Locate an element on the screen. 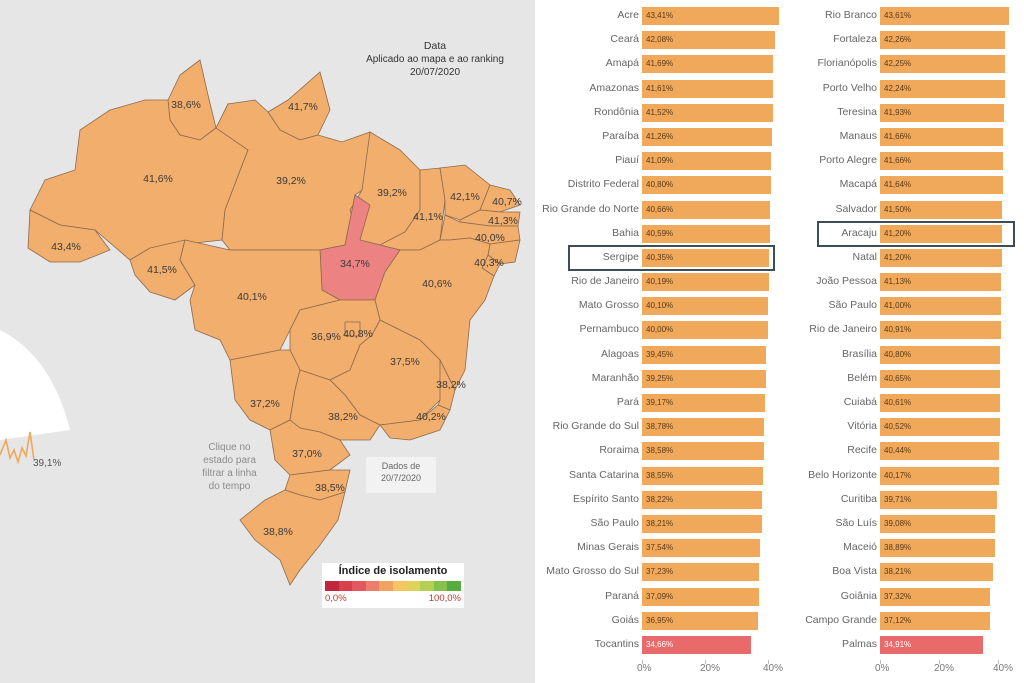  ranking-bar: 41,50% is located at coordinates (941, 209).